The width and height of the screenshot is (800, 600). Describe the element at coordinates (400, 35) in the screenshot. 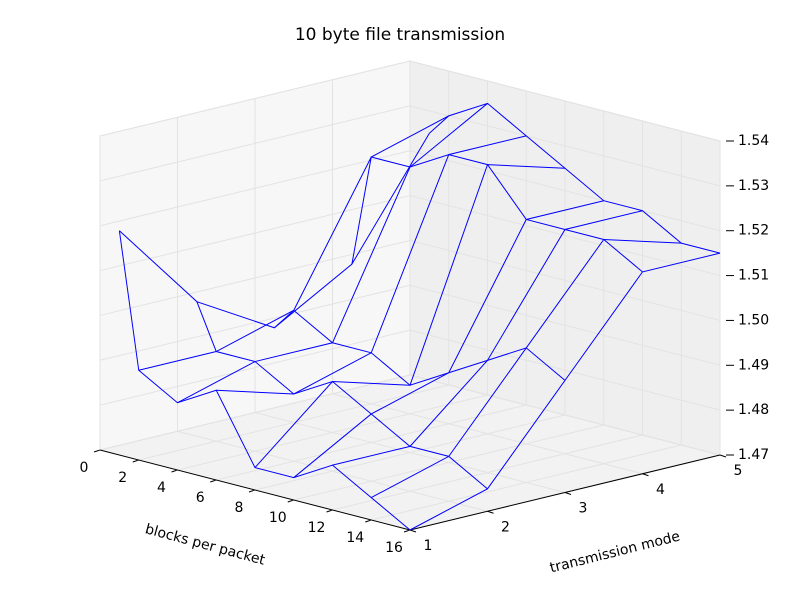

I see `chart-title: 10 byte file transmission` at that location.